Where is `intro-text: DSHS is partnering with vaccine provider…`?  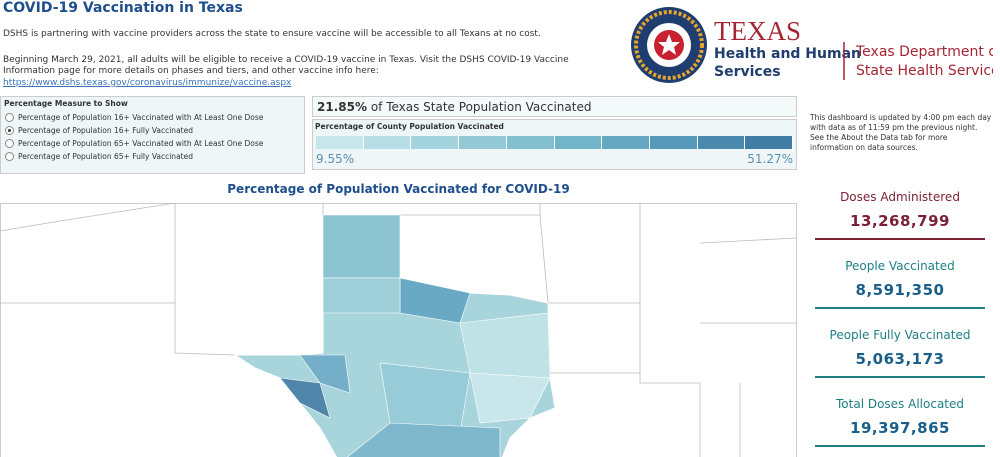
intro-text: DSHS is partnering with vaccine provider… is located at coordinates (272, 34).